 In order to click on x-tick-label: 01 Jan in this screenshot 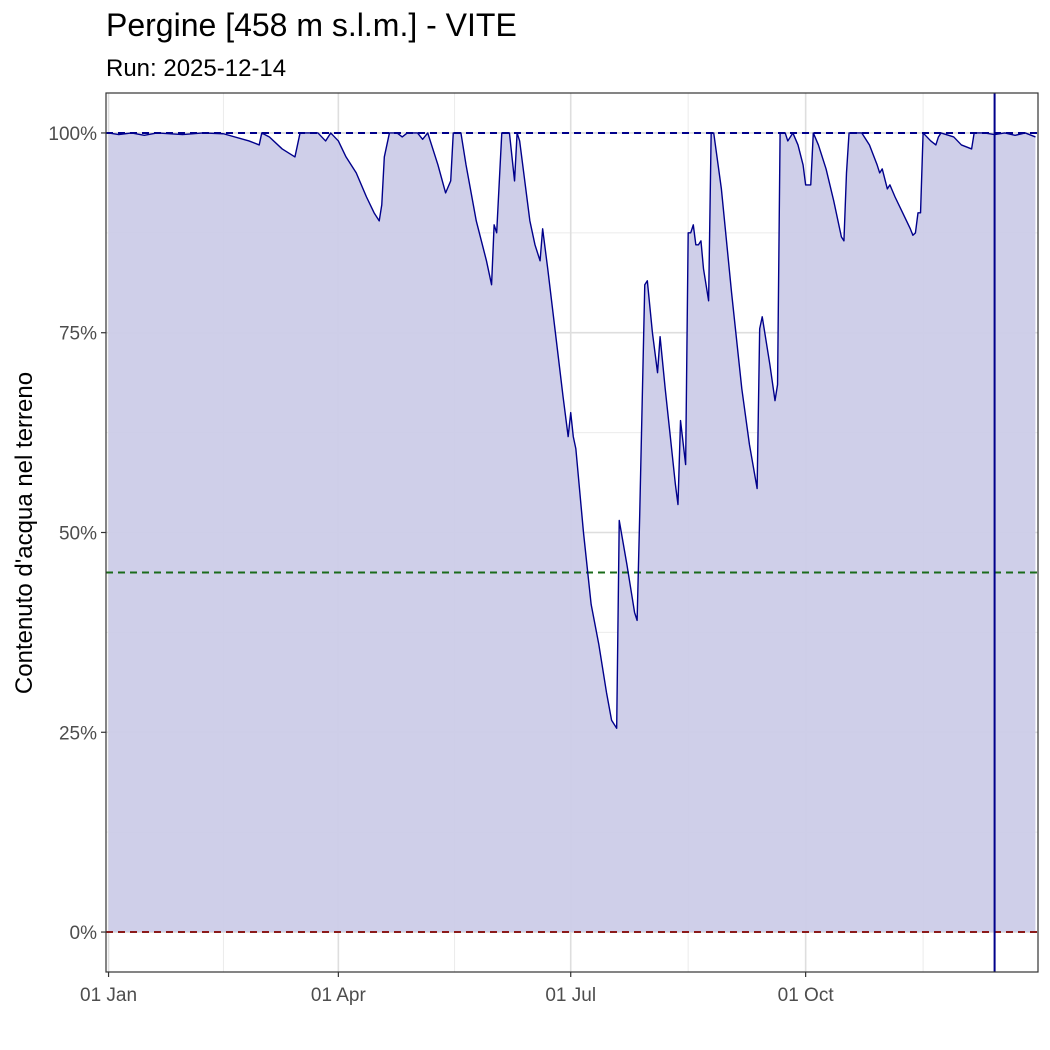, I will do `click(108, 995)`.